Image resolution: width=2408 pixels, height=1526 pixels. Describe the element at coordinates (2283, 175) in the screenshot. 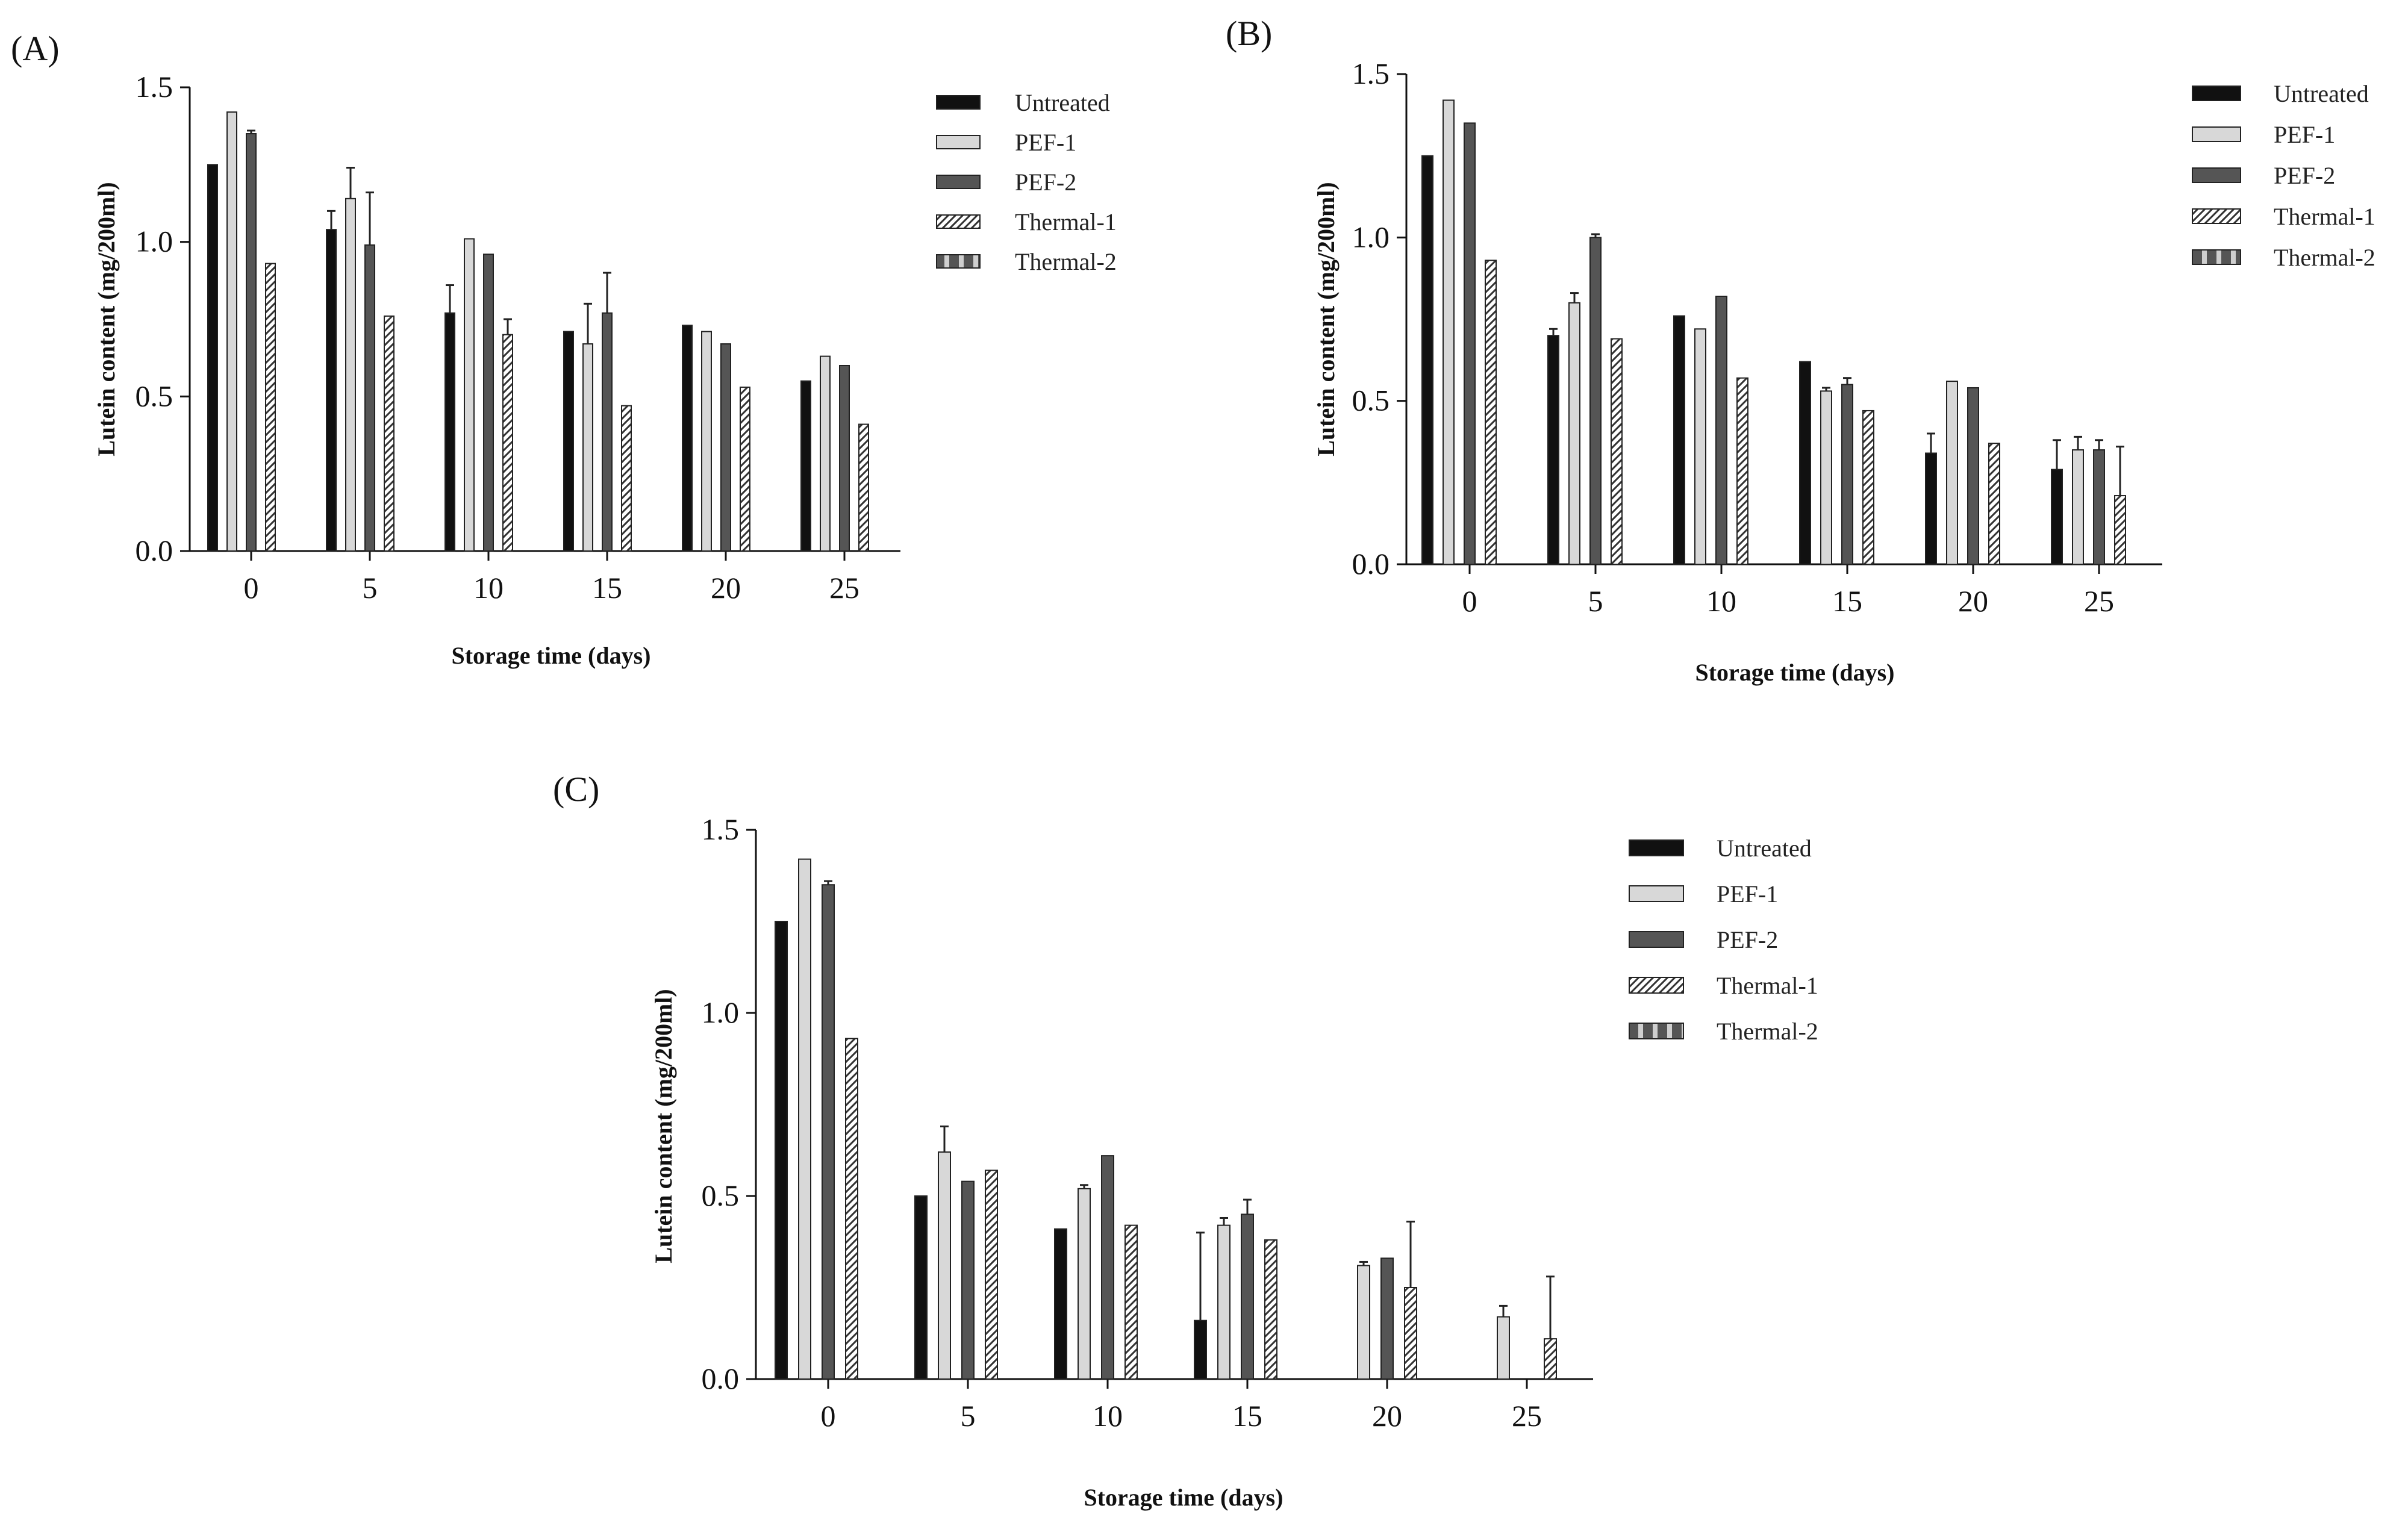

I see `legend: Untreated PEF-1 PEF-2 Thermal-1 Thermal-2` at that location.